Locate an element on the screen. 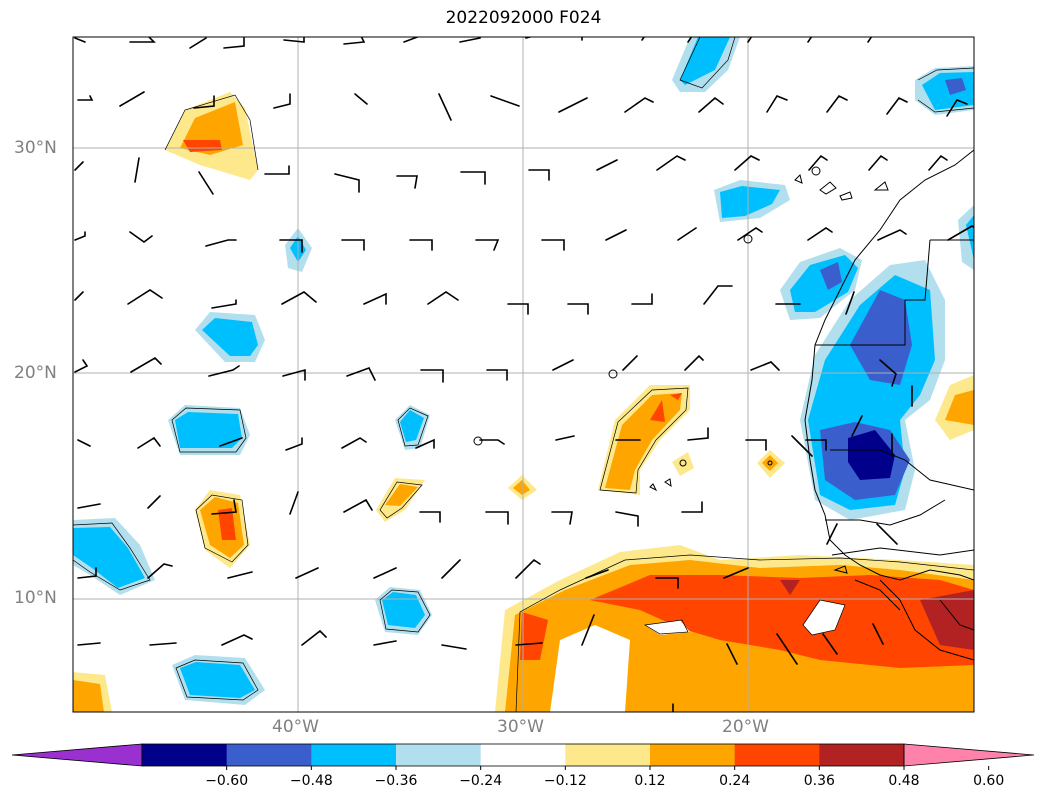 The height and width of the screenshot is (805, 1047). lat-label-30n: 30°N is located at coordinates (35, 148).